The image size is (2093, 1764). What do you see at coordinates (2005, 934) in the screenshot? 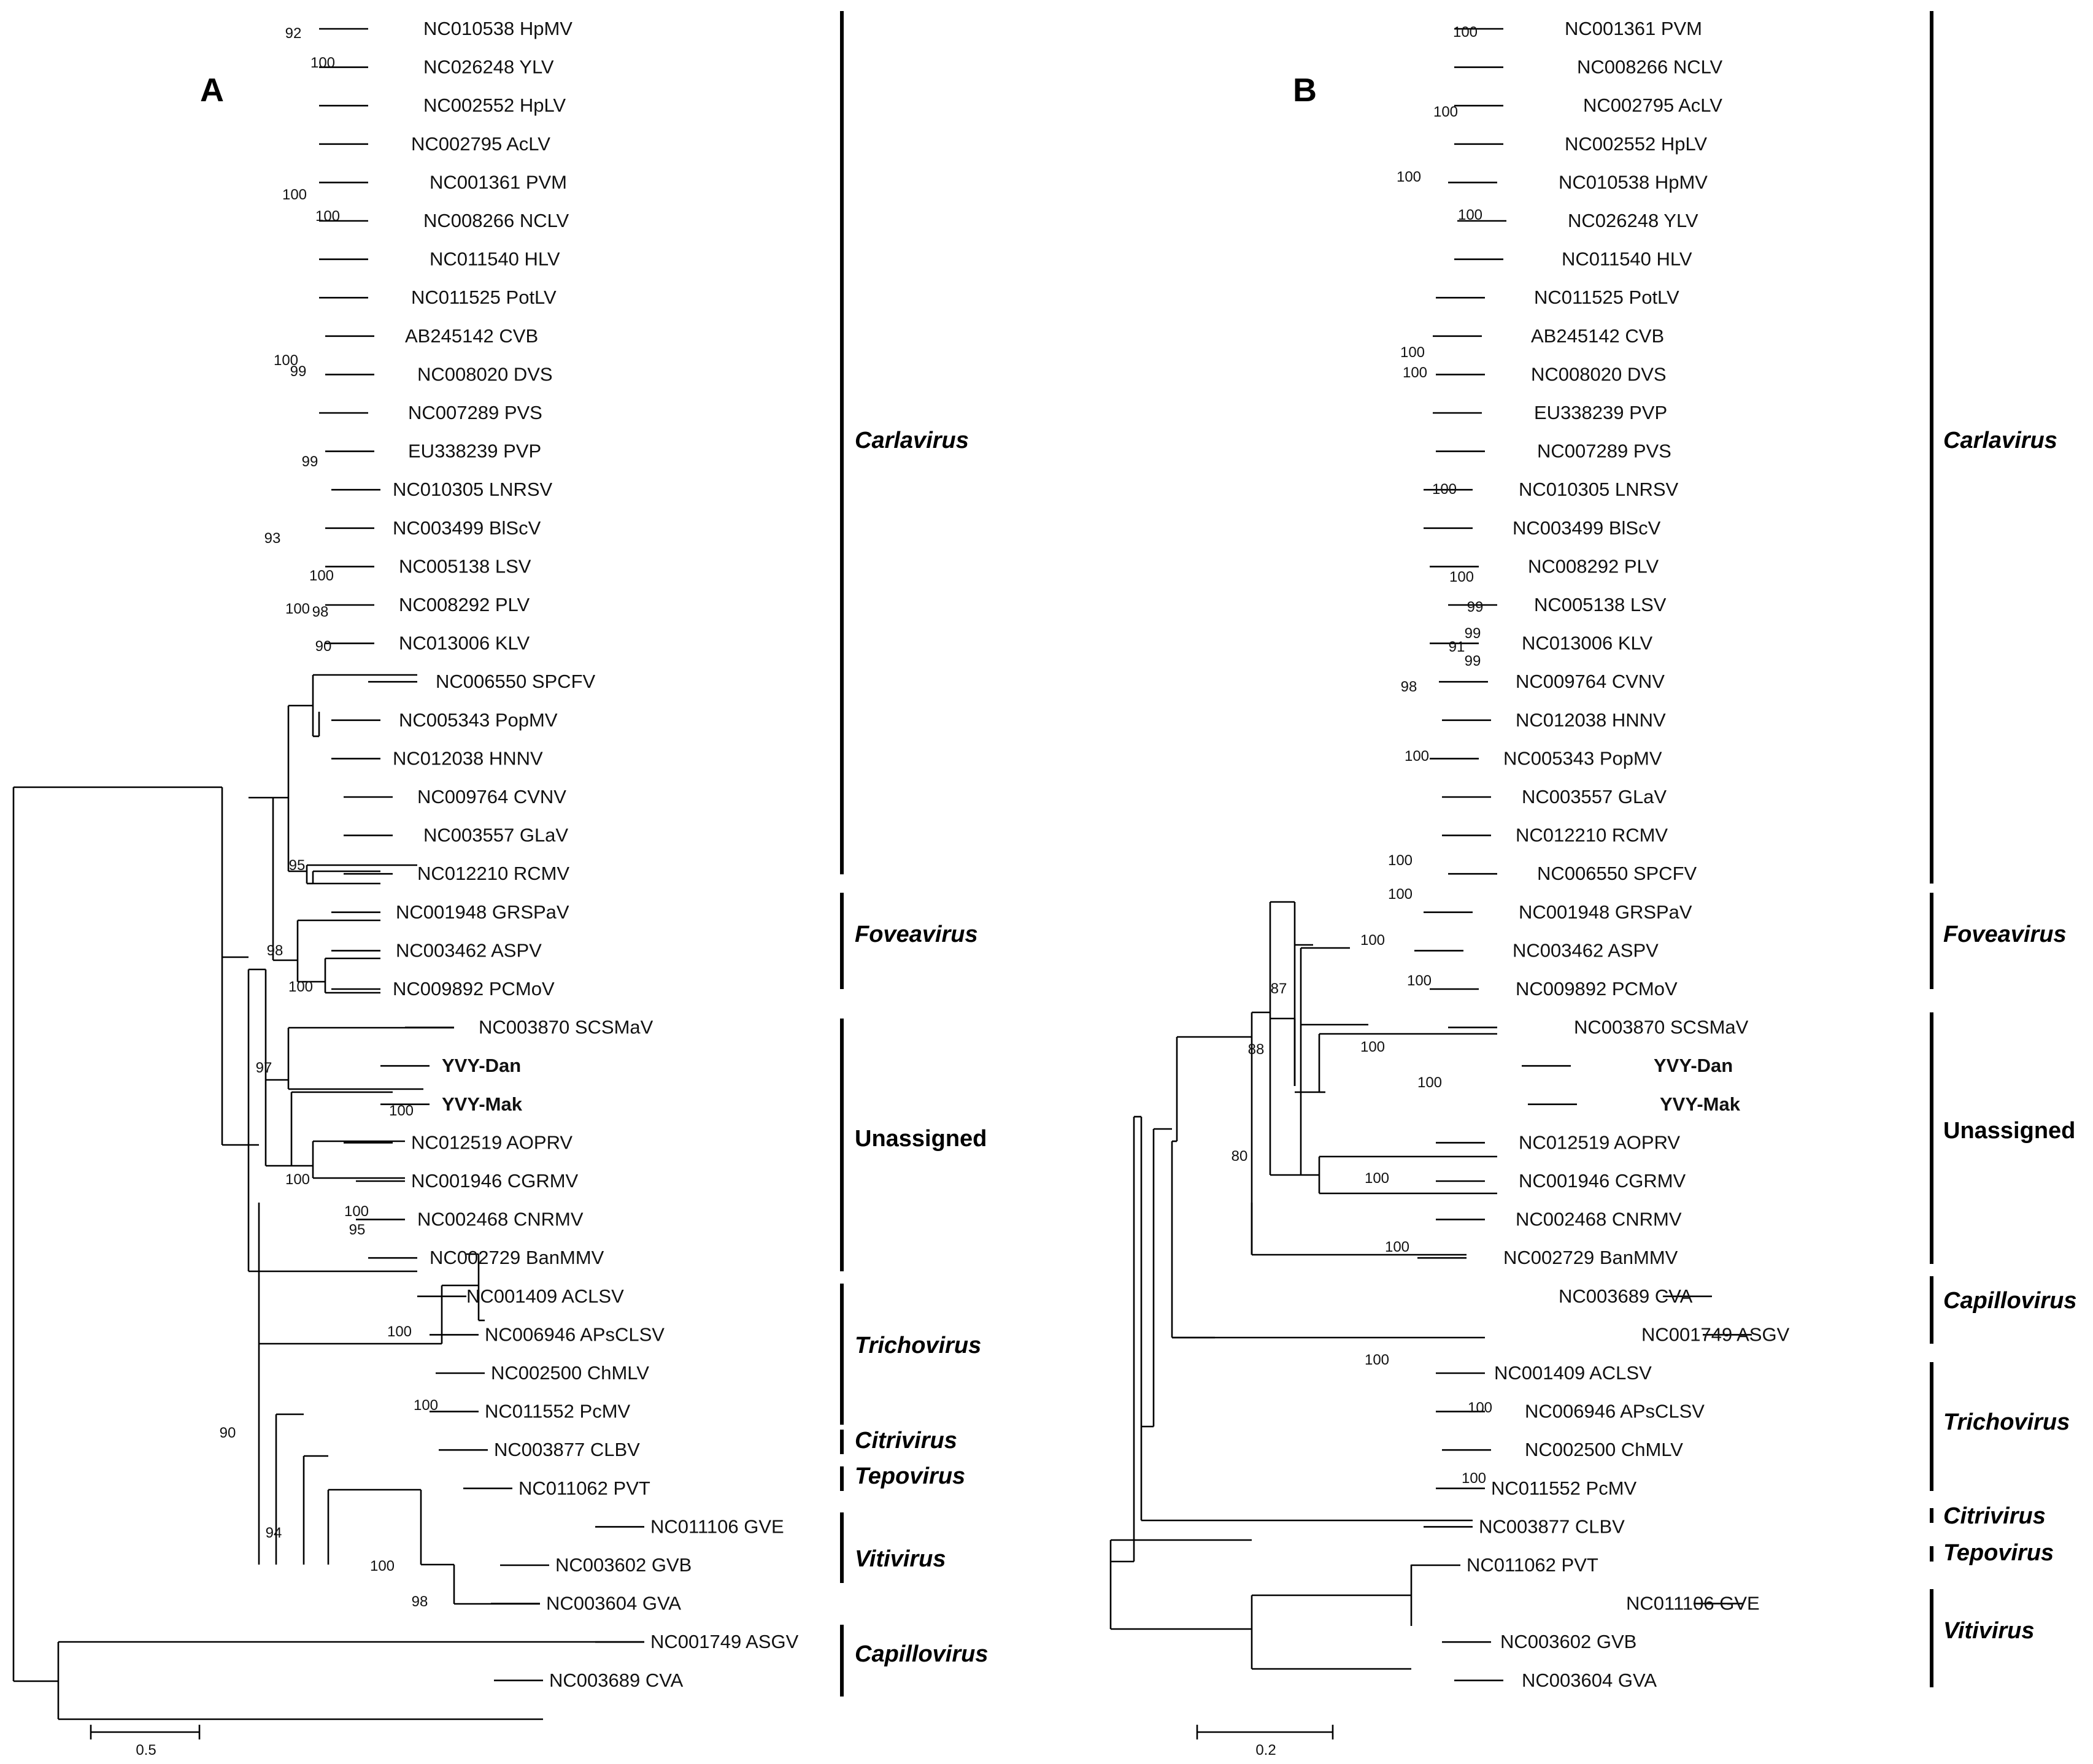
I see `genus-label: Foveavirus` at bounding box center [2005, 934].